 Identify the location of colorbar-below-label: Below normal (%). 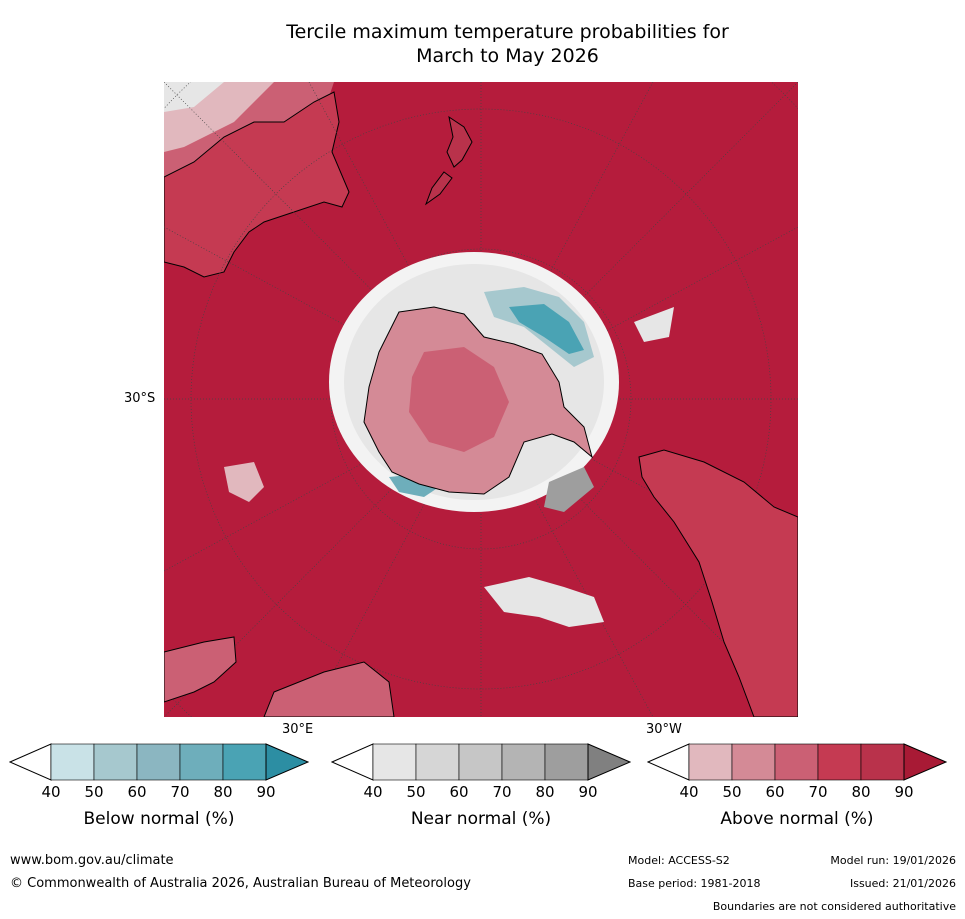
(159, 819).